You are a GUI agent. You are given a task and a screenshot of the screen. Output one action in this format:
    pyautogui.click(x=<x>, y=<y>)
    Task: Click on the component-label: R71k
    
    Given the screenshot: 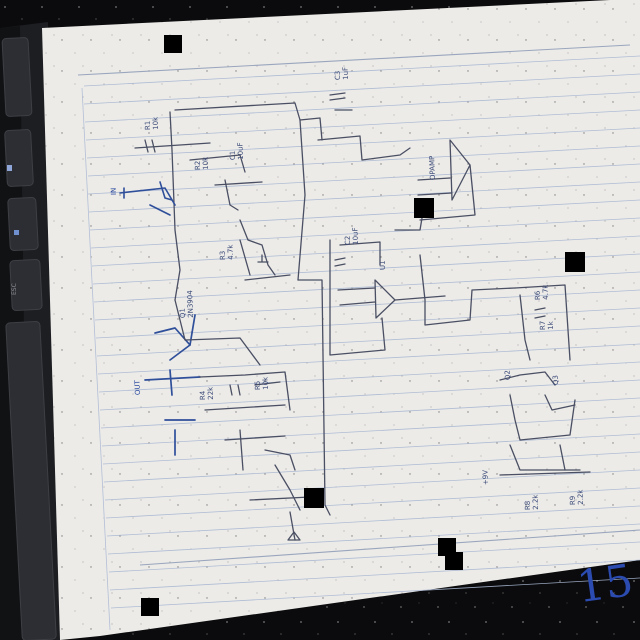 What is the action you would take?
    pyautogui.click(x=547, y=325)
    